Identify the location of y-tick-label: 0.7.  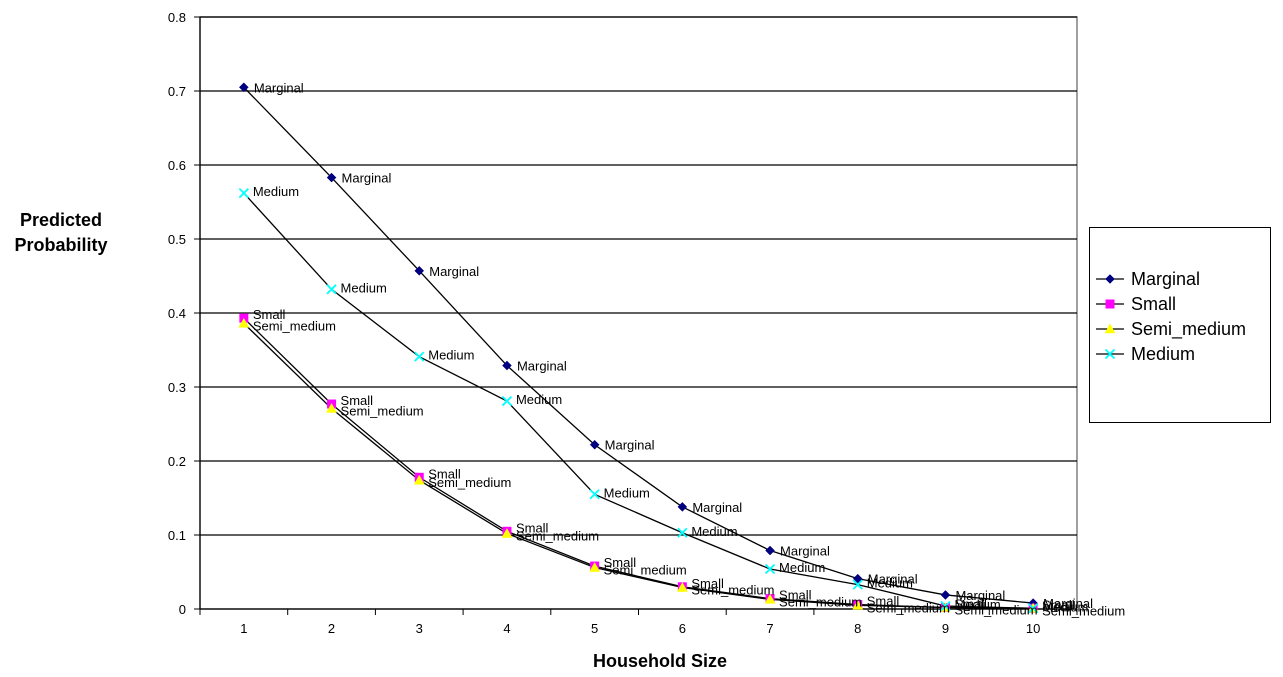
(177, 91).